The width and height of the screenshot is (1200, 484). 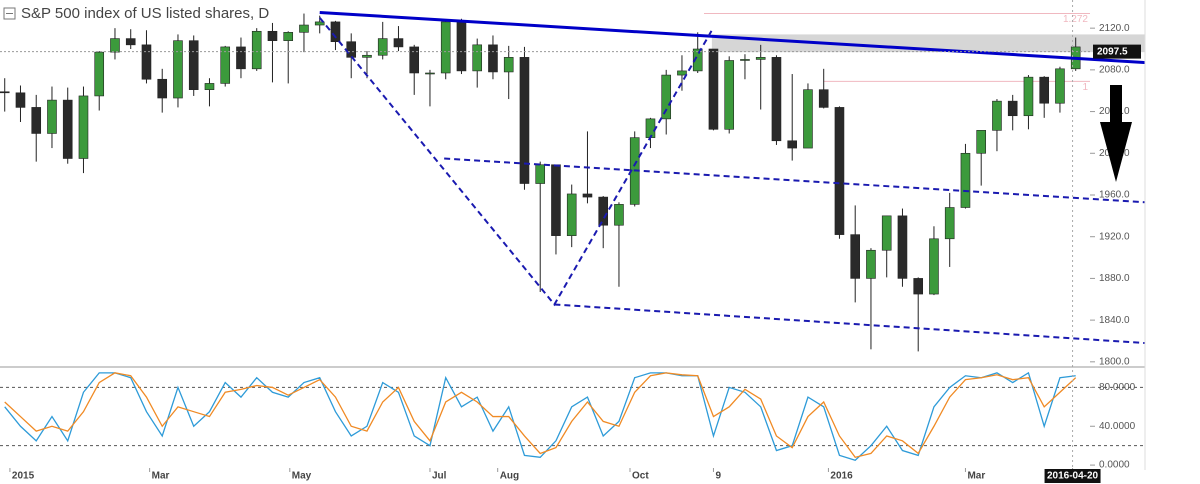 What do you see at coordinates (640, 476) in the screenshot?
I see `x-tick-label: Oct` at bounding box center [640, 476].